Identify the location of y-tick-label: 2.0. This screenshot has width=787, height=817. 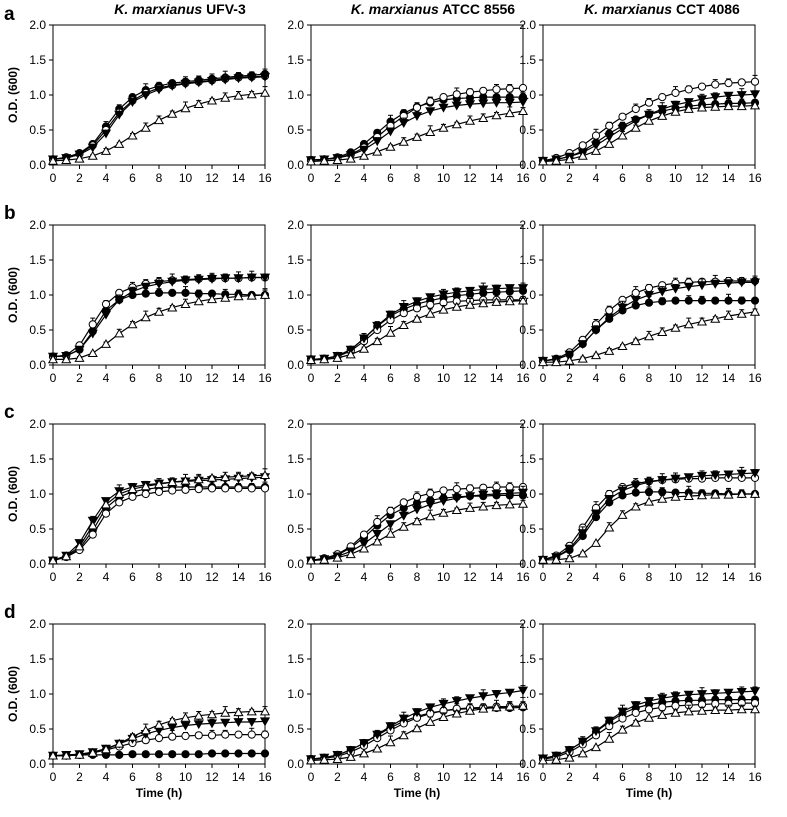
(527, 25).